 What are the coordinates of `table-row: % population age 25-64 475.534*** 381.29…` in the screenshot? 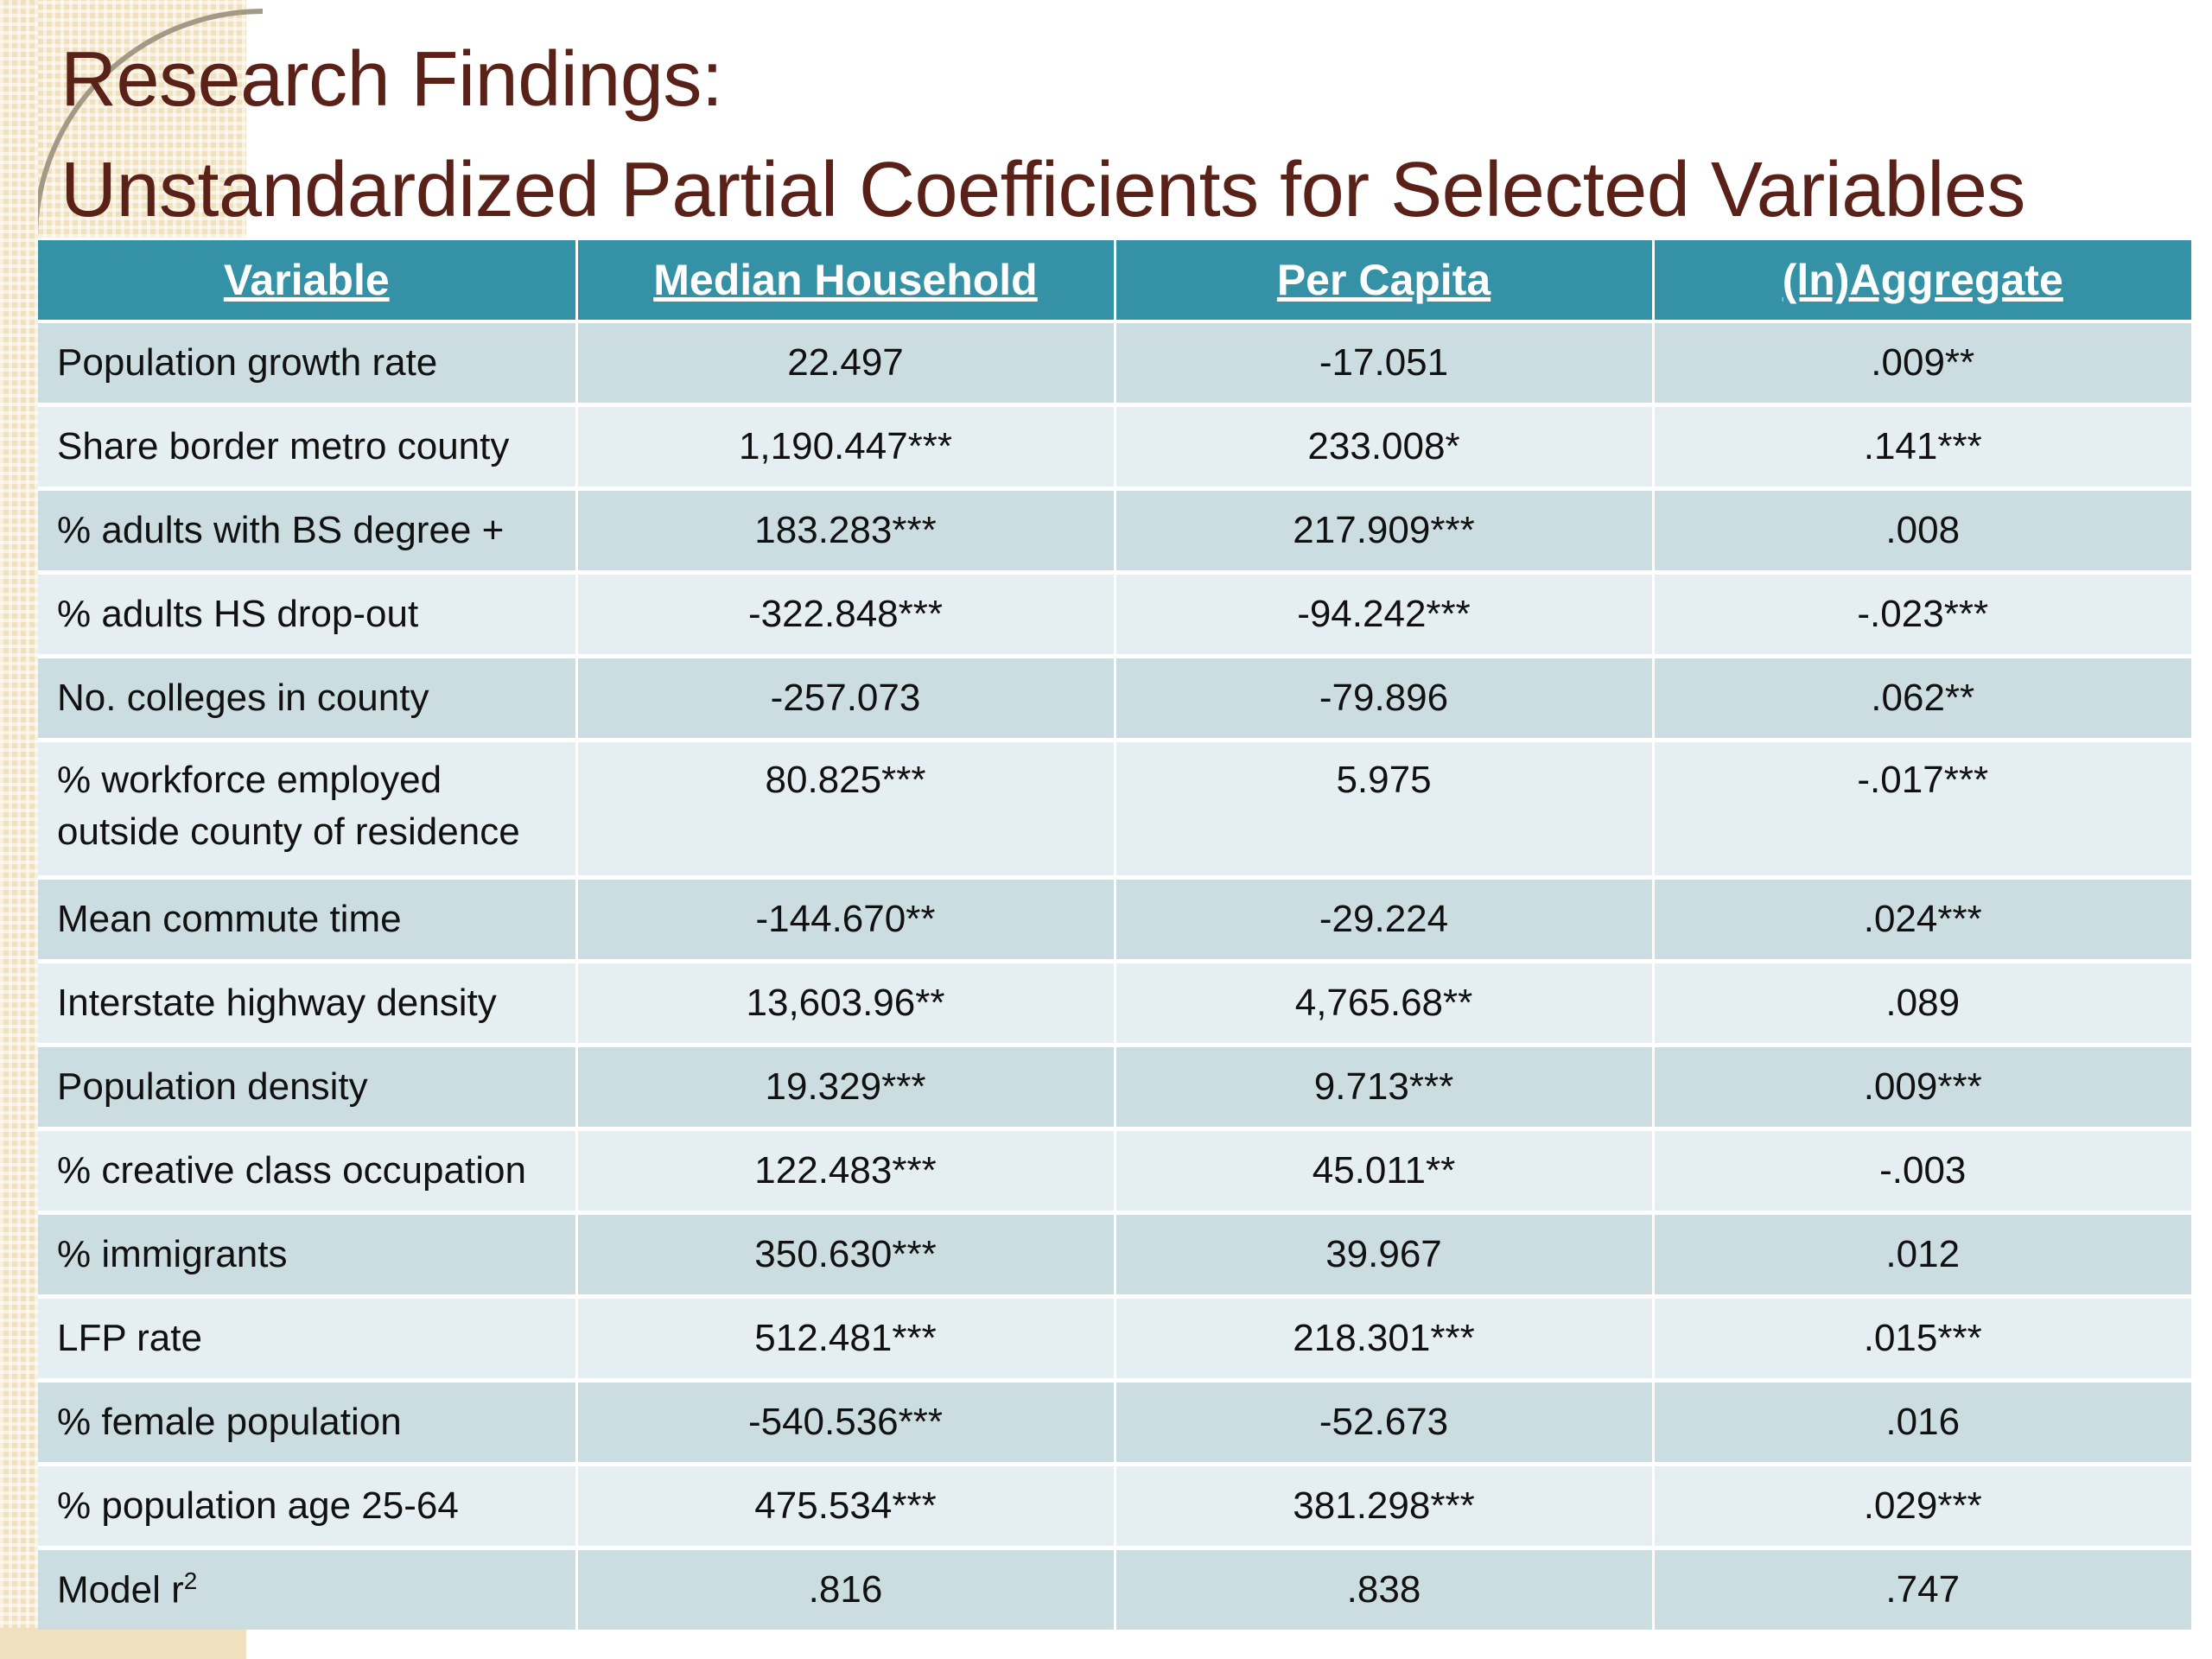 It's located at (1114, 1507).